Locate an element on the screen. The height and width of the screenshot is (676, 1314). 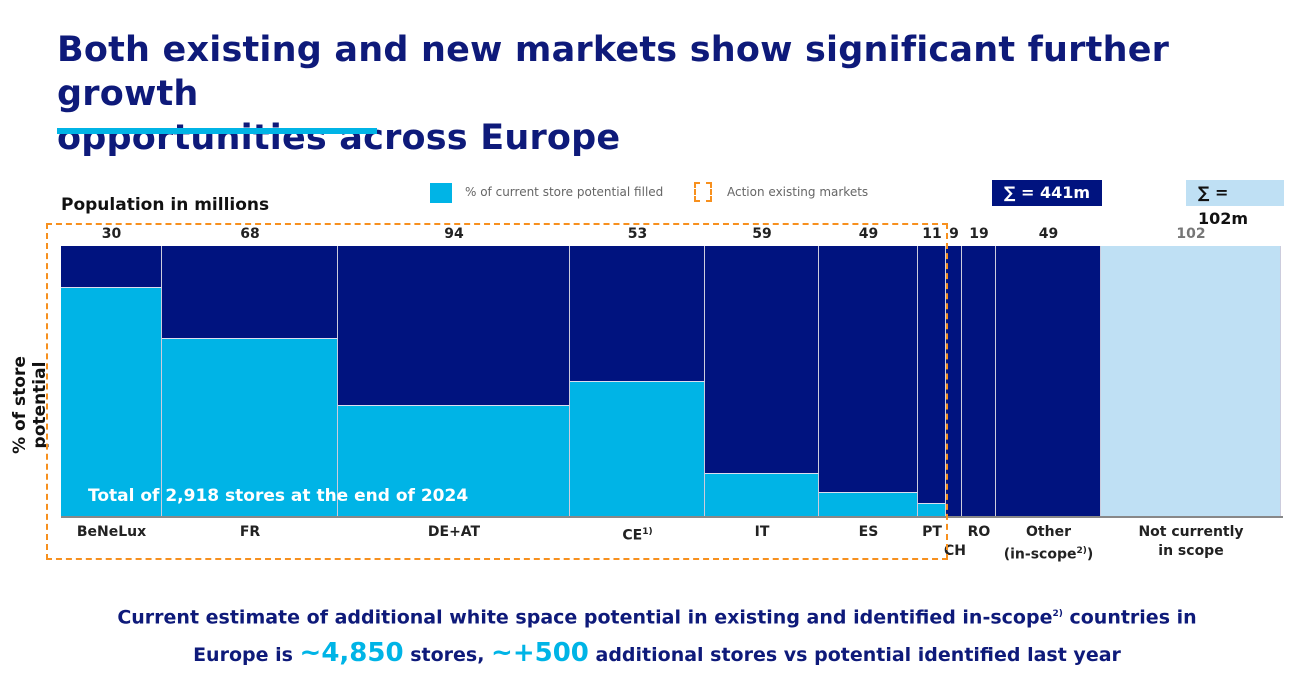
category-label: CE1) is located at coordinates (637, 535).